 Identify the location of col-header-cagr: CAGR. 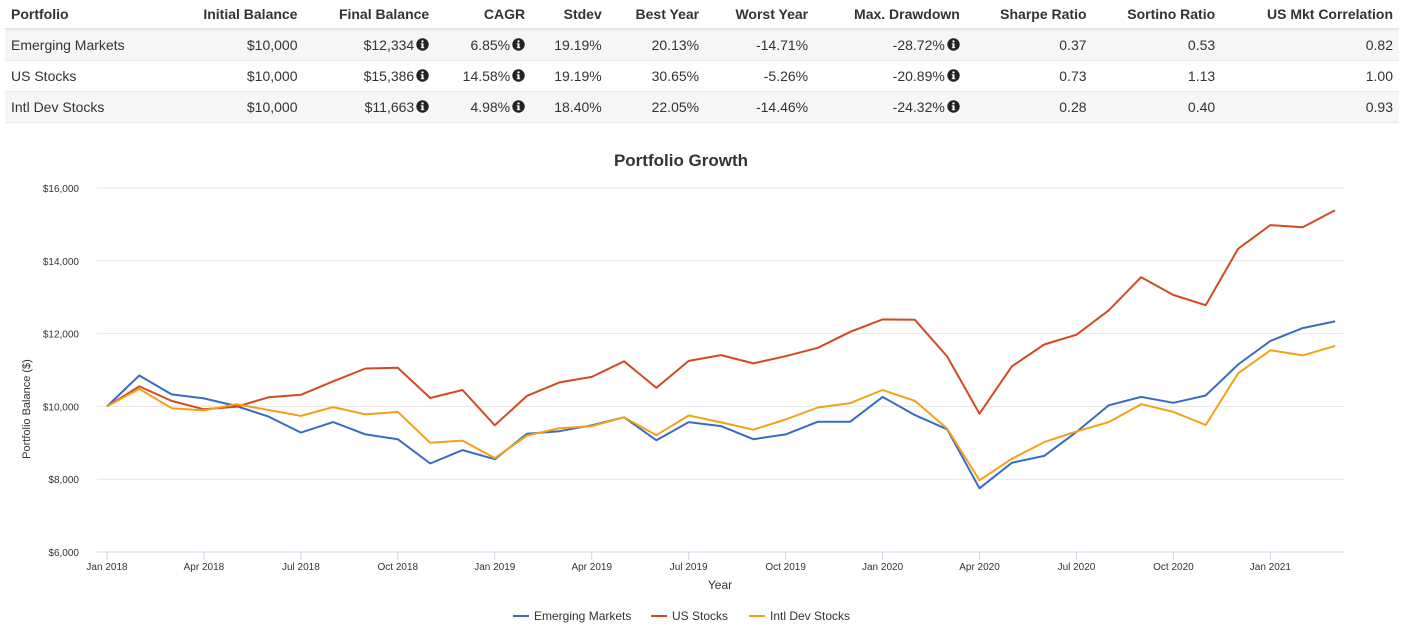
(483, 15).